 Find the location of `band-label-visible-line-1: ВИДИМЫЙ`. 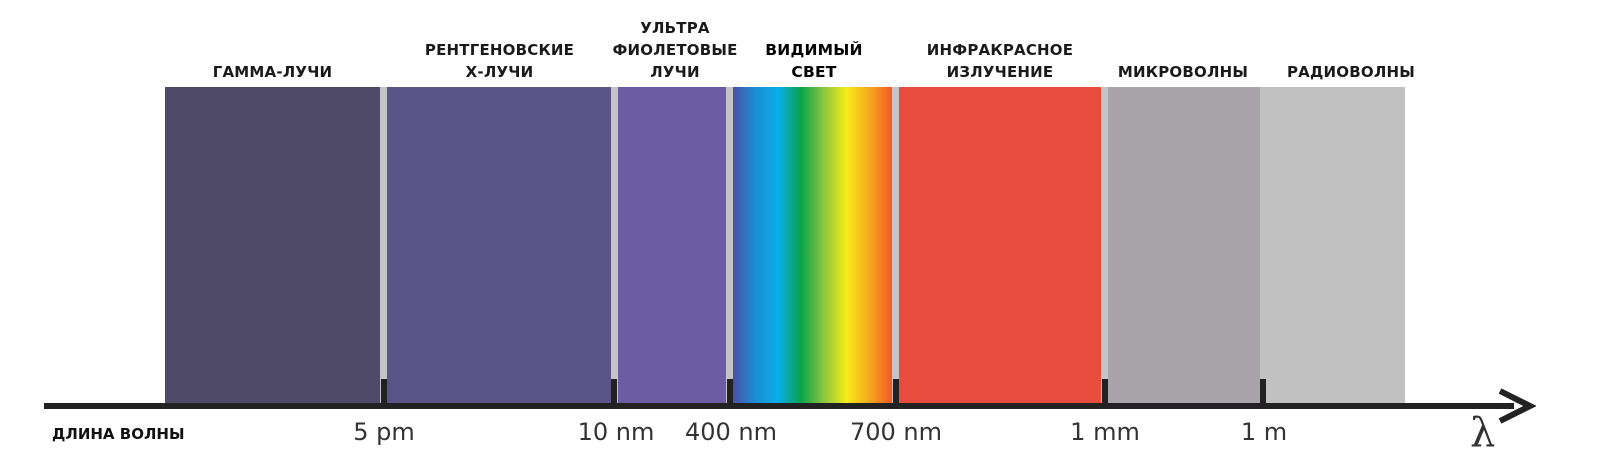

band-label-visible-line-1: ВИДИМЫЙ is located at coordinates (814, 50).